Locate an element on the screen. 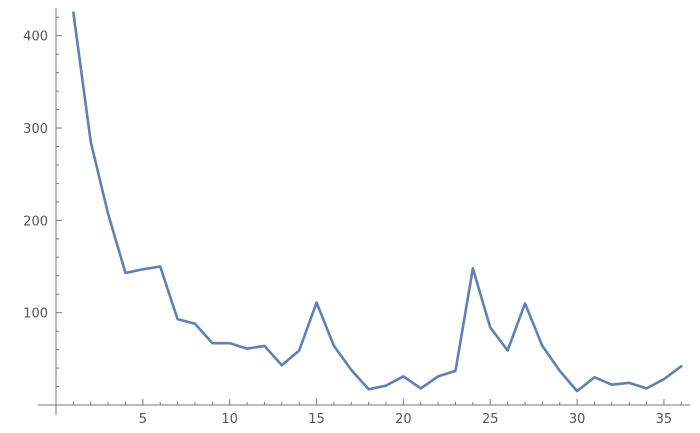 This screenshot has width=700, height=433. x-axis-tick-labels: 5 10 15 20 25 30 35 is located at coordinates (406, 419).